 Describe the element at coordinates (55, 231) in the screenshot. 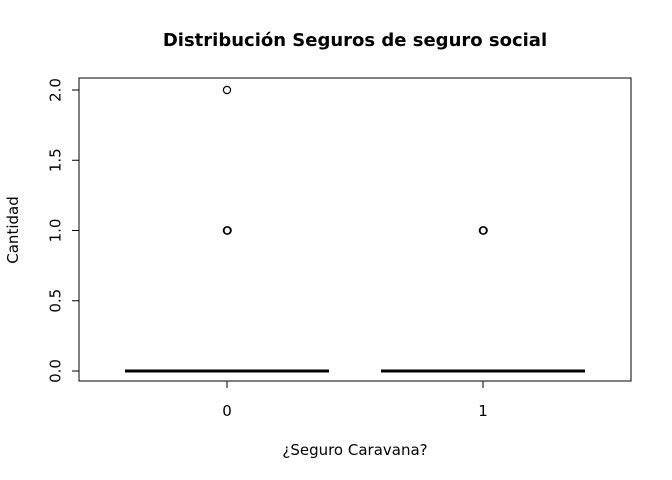

I see `y-tick-label: 1.0` at that location.